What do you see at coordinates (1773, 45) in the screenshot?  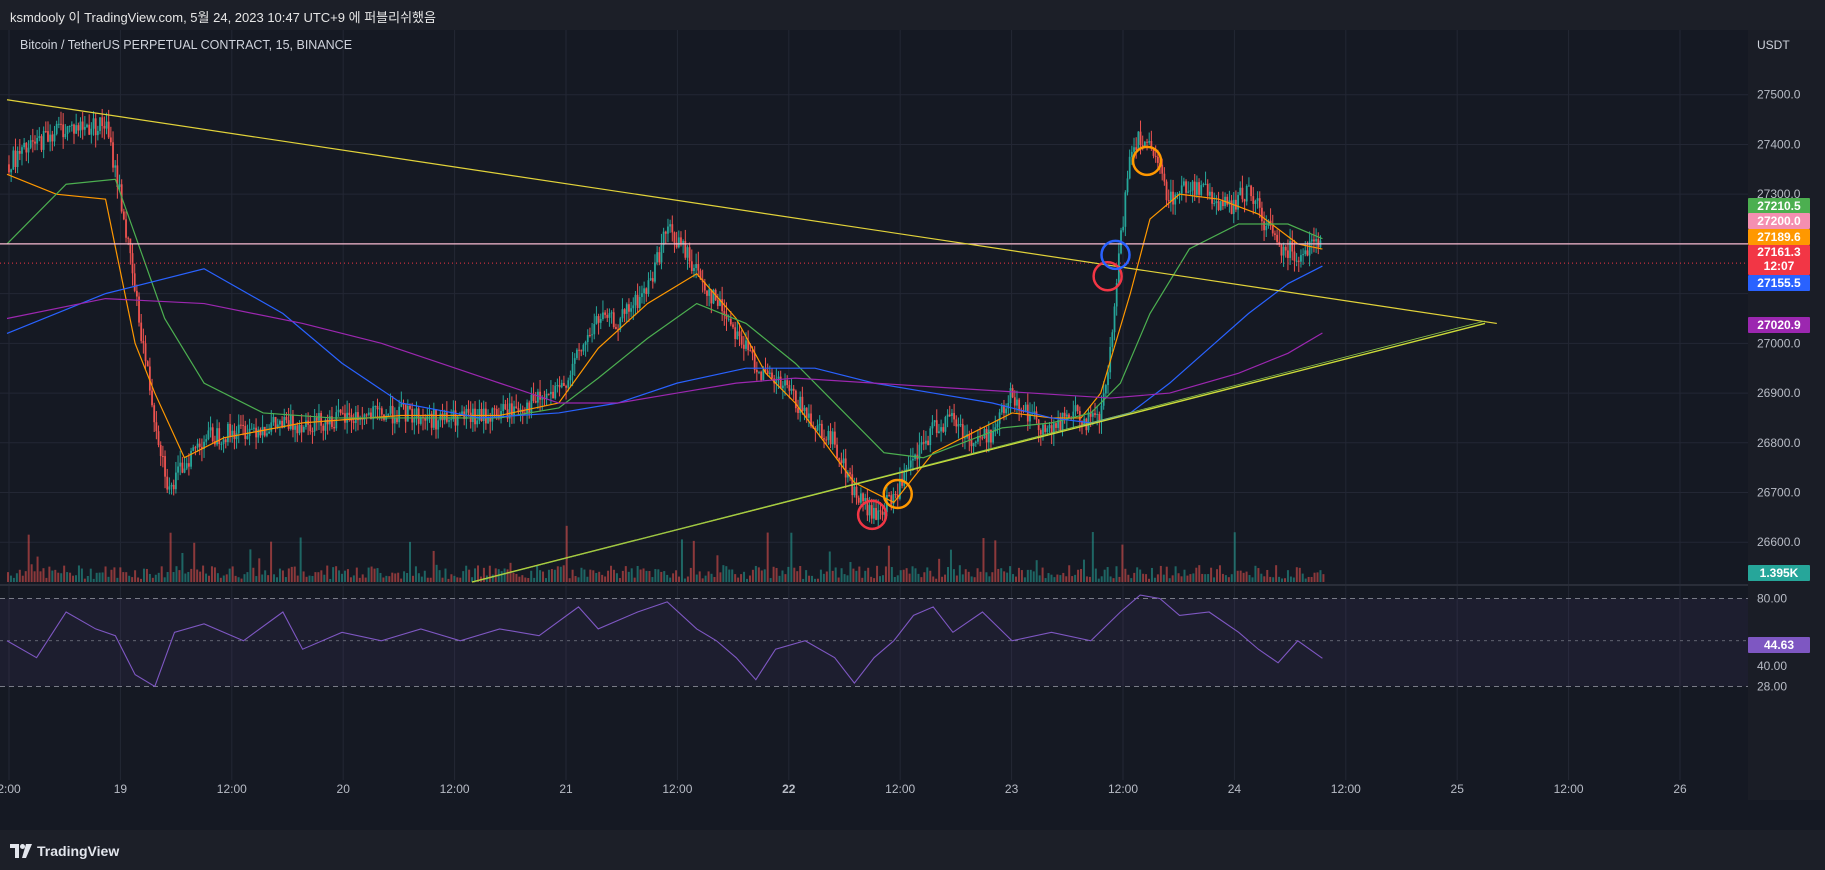 I see `currency-label: USDT` at bounding box center [1773, 45].